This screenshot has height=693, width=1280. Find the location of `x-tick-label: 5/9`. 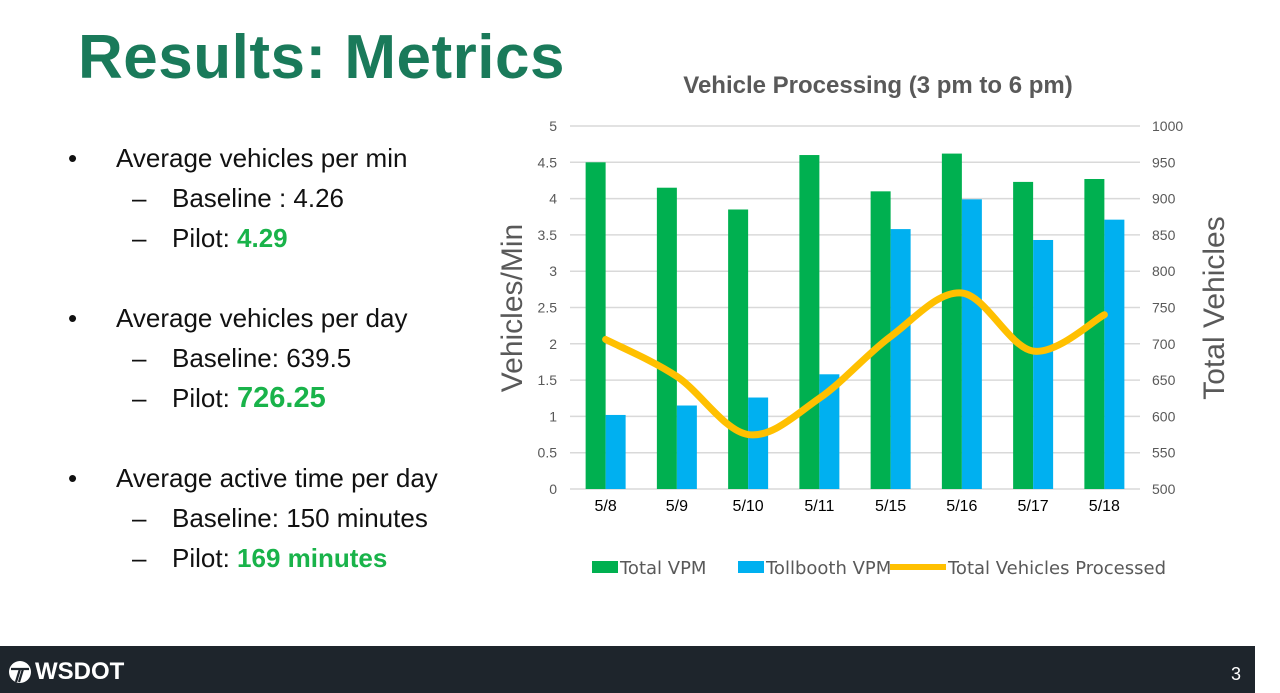

x-tick-label: 5/9 is located at coordinates (677, 506).